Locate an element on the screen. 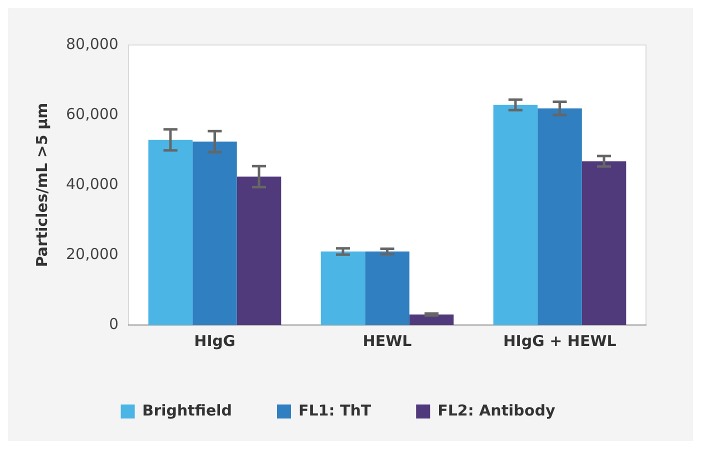 This screenshot has width=701, height=449. y-axis-title: Particles/mL >5 µm is located at coordinates (41, 185).